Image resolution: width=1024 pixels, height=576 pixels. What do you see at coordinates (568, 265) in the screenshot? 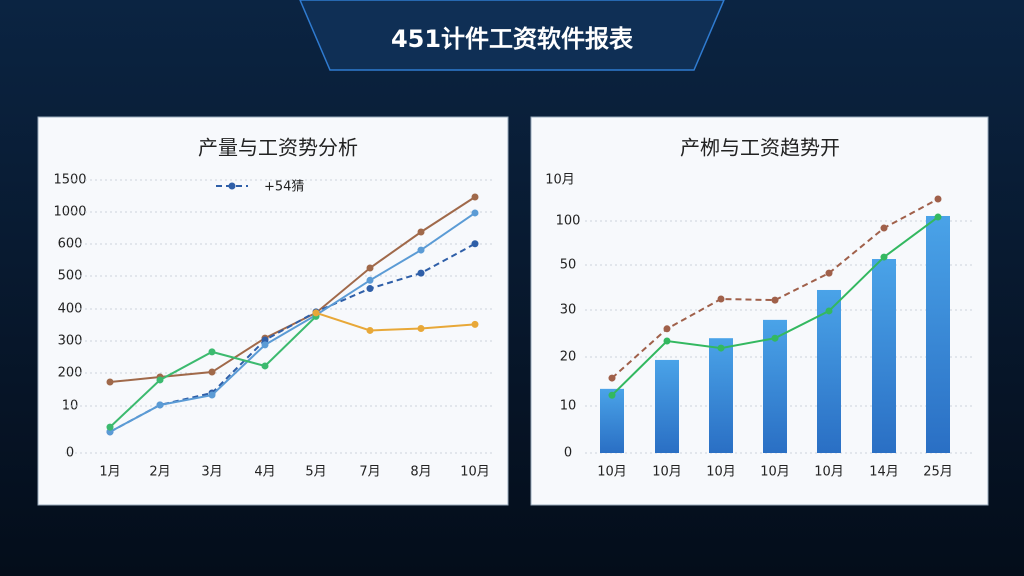
I see `y-tick-label: 50` at bounding box center [568, 265].